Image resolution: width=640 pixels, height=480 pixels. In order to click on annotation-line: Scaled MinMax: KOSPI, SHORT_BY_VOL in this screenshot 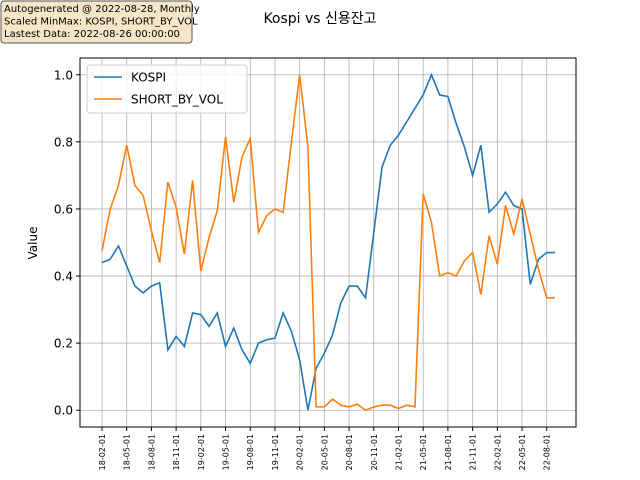, I will do `click(101, 22)`.